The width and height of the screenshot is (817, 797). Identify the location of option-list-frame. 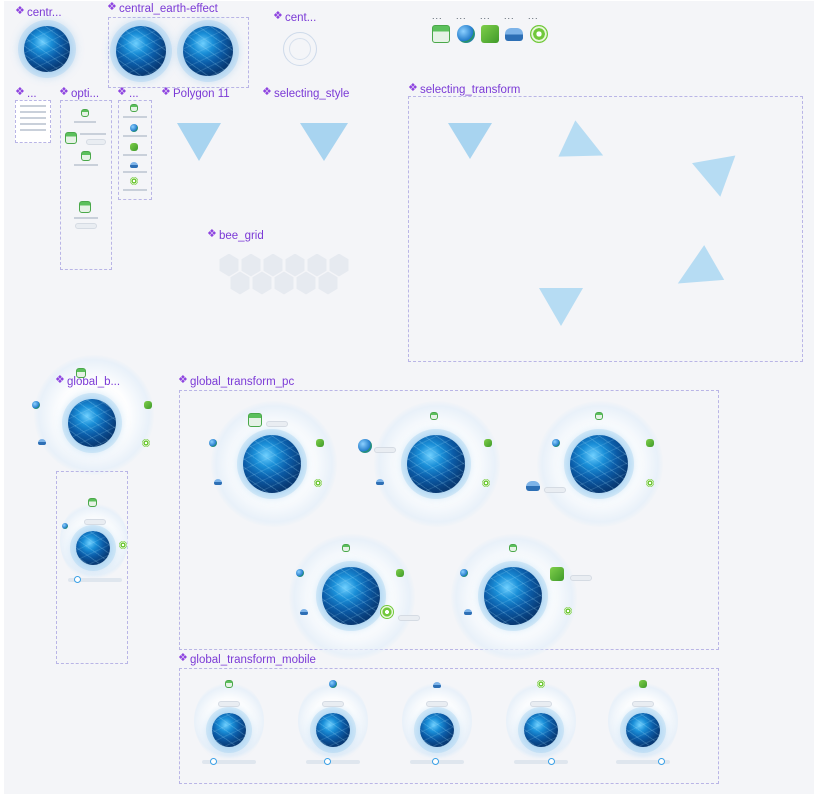
(33, 121).